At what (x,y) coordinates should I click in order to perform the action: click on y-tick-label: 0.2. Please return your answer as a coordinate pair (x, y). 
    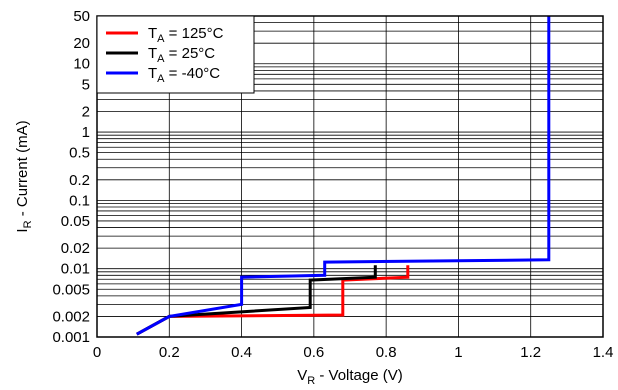
    Looking at the image, I should click on (79, 180).